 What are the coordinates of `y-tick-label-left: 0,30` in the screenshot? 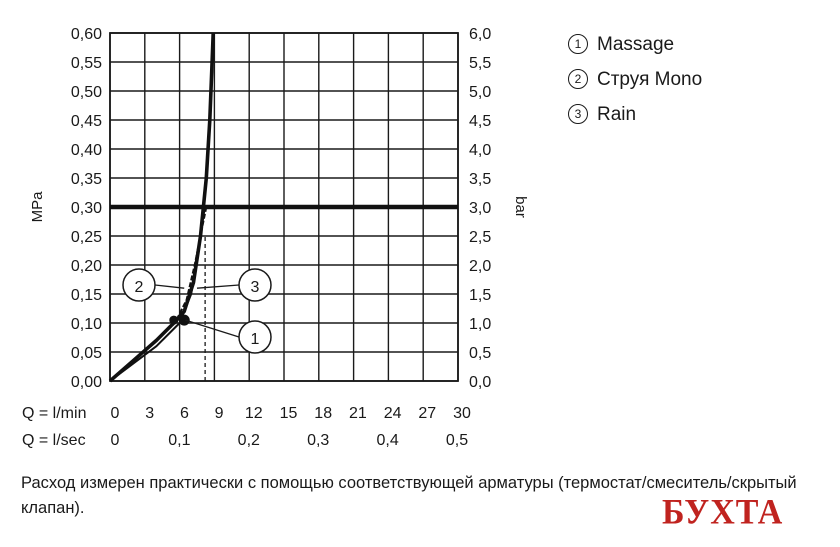 It's located at (86, 208).